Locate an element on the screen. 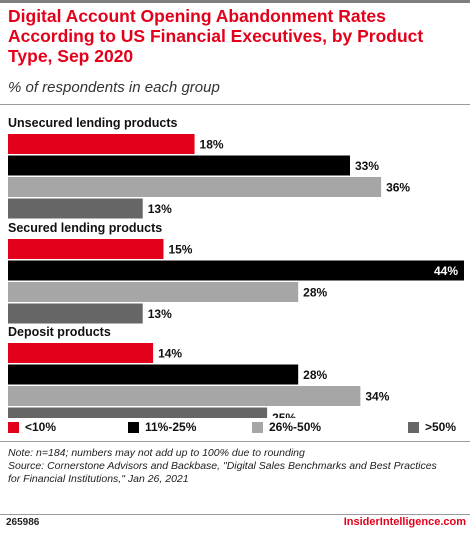 Image resolution: width=470 pixels, height=536 pixels. footer: 265986 InsiderIntelligence.com is located at coordinates (236, 523).